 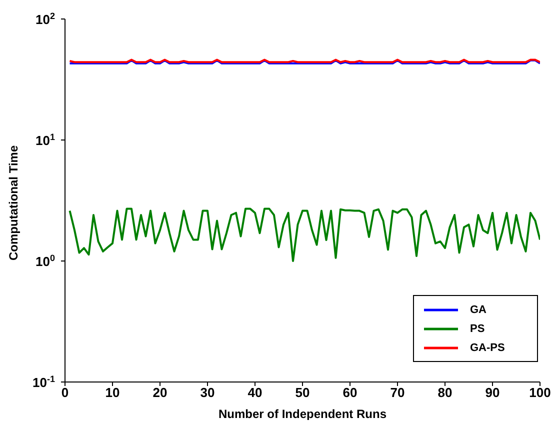 What do you see at coordinates (477, 328) in the screenshot?
I see `legend-label: PS` at bounding box center [477, 328].